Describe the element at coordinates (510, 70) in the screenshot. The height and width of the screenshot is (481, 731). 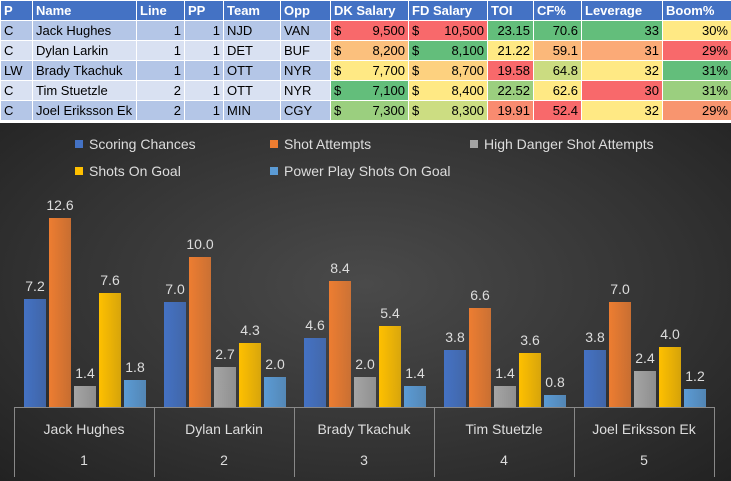
I see `cell-toi: 19.58` at that location.